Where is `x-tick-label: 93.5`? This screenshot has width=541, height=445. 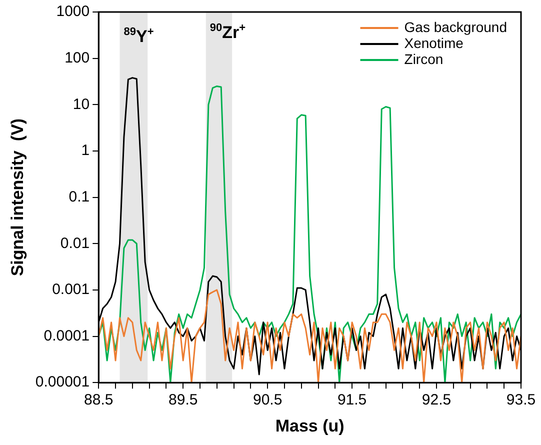 x-tick-label: 93.5 is located at coordinates (521, 400).